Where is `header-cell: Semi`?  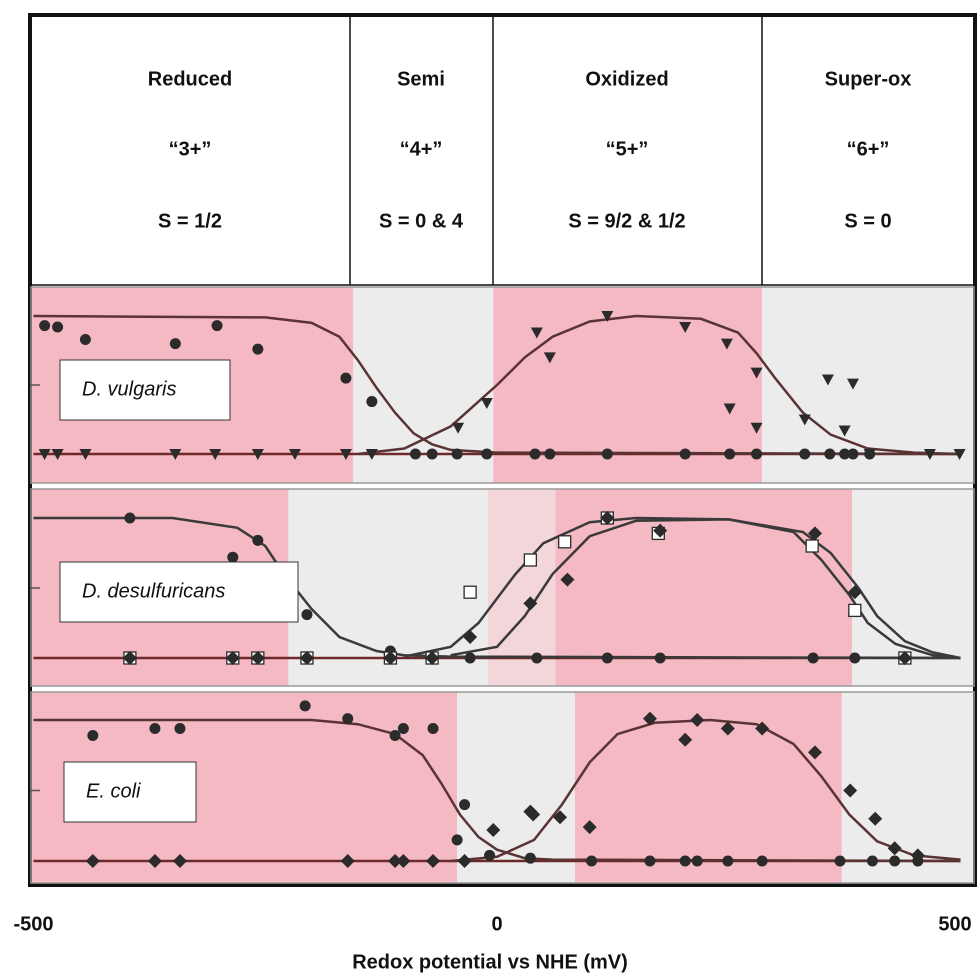
header-cell: Semi is located at coordinates (421, 79).